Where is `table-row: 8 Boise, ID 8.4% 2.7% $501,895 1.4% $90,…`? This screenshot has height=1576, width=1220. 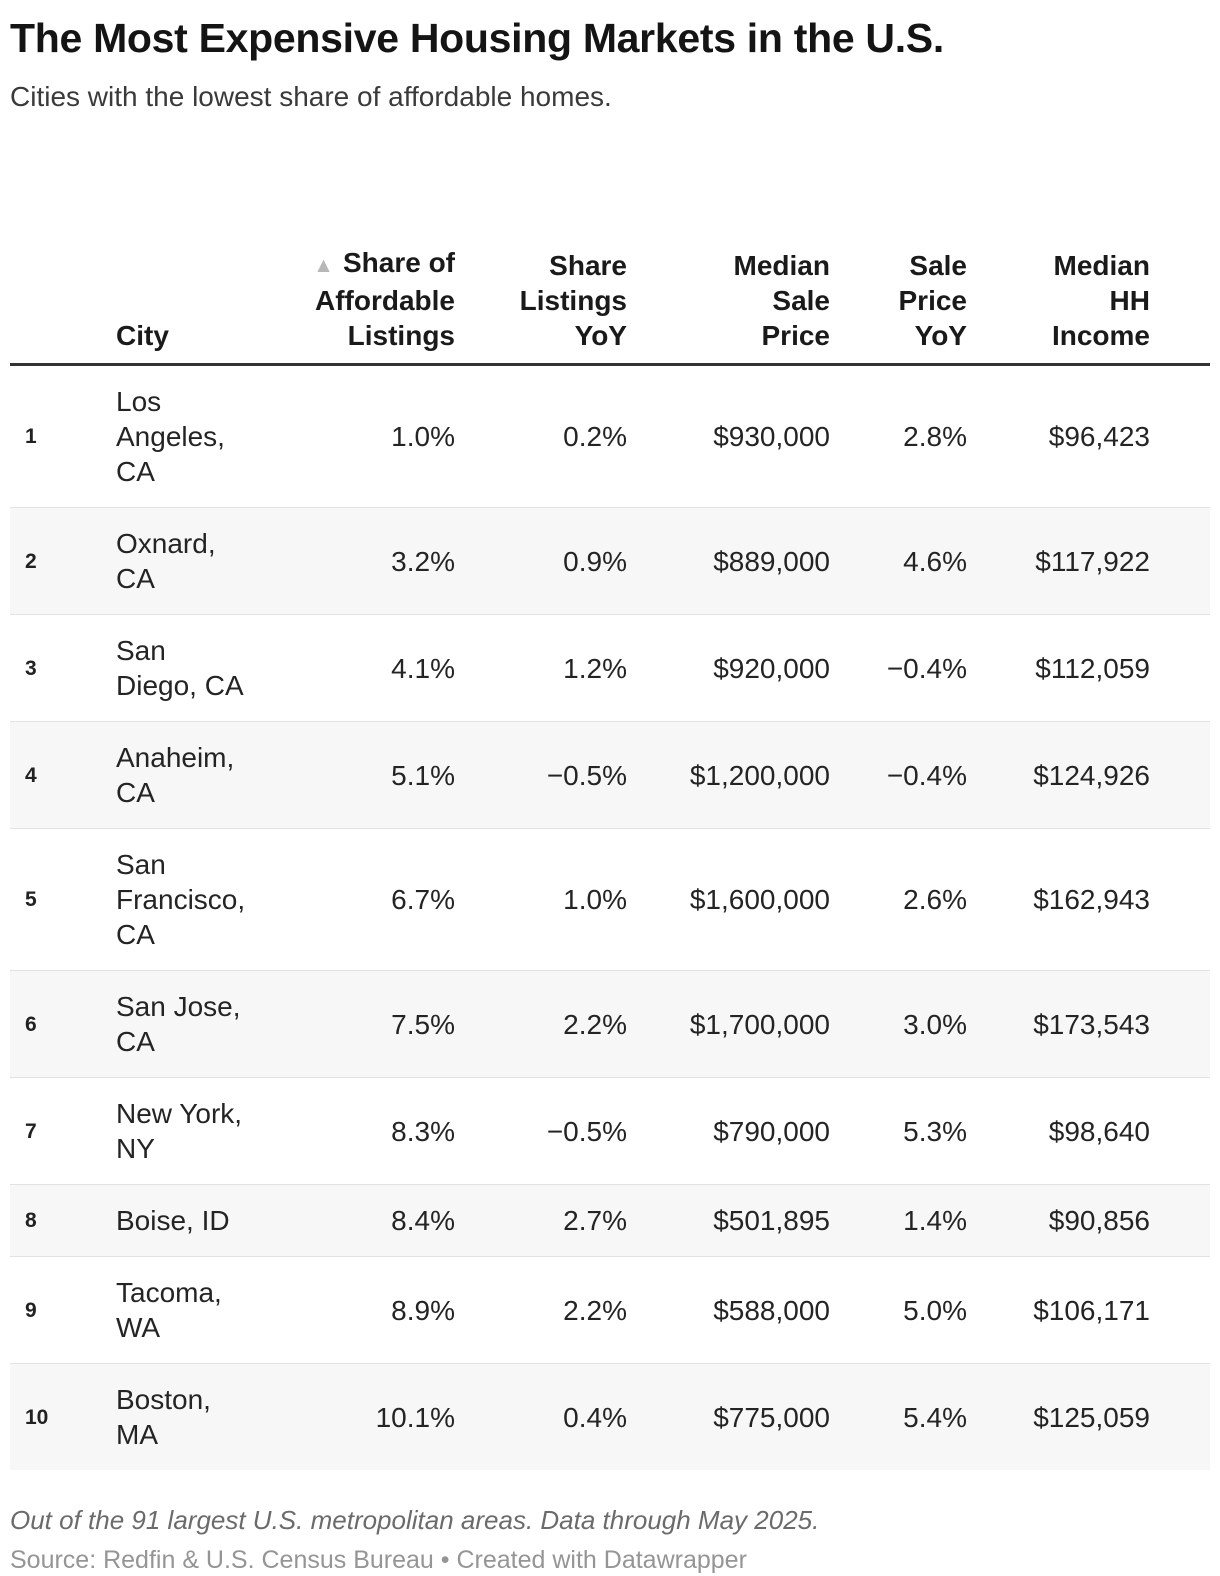 table-row: 8 Boise, ID 8.4% 2.7% $501,895 1.4% $90,… is located at coordinates (610, 1220).